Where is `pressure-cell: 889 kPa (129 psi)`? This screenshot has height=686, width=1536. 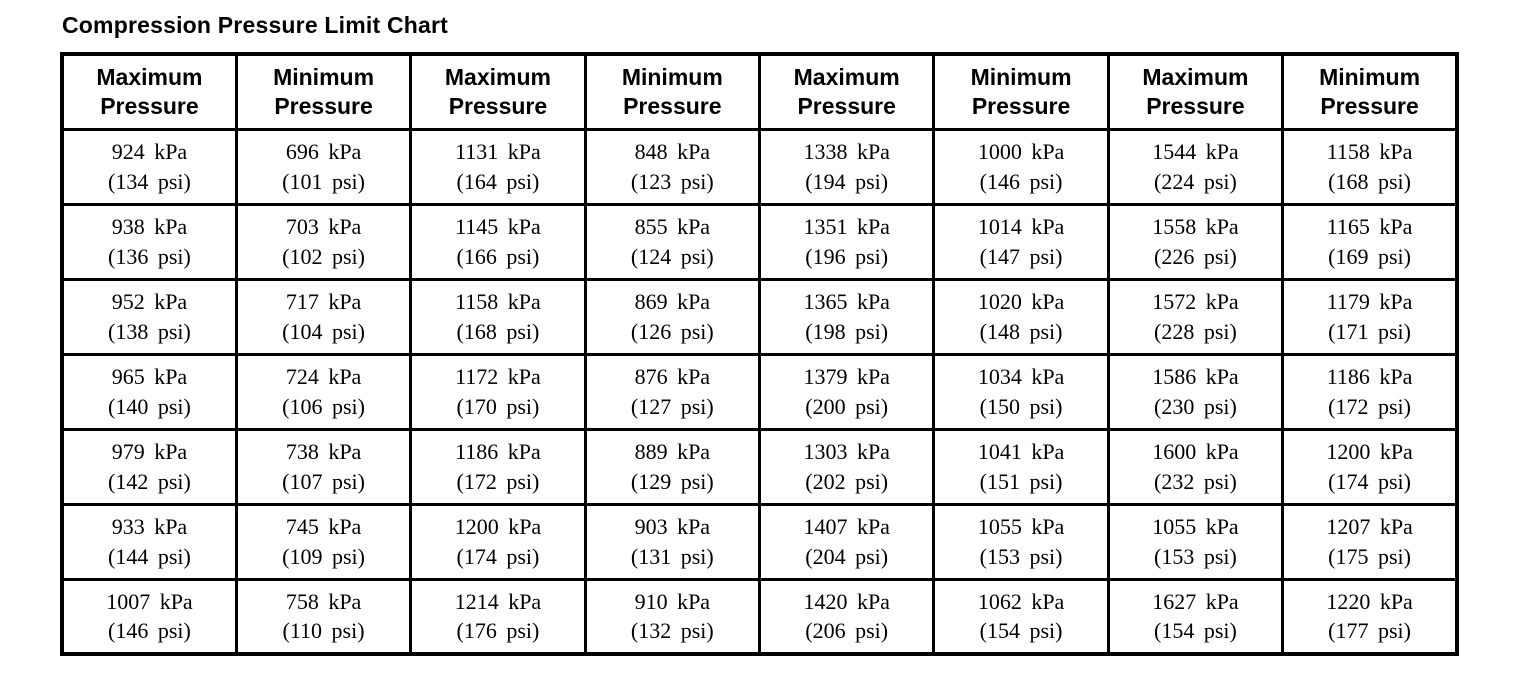 pressure-cell: 889 kPa (129 psi) is located at coordinates (672, 466).